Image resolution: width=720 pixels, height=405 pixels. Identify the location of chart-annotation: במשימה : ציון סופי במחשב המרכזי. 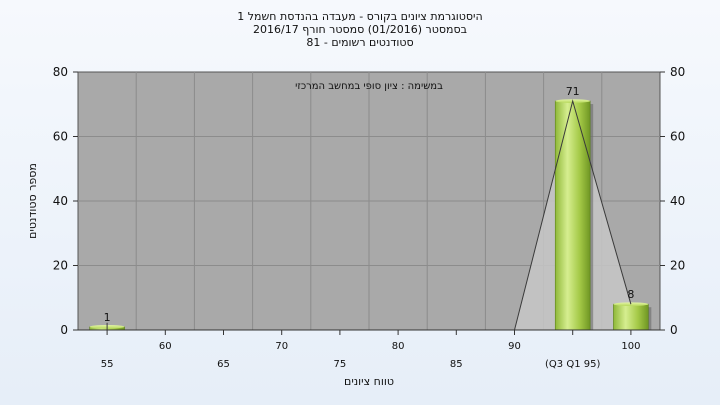
(369, 86).